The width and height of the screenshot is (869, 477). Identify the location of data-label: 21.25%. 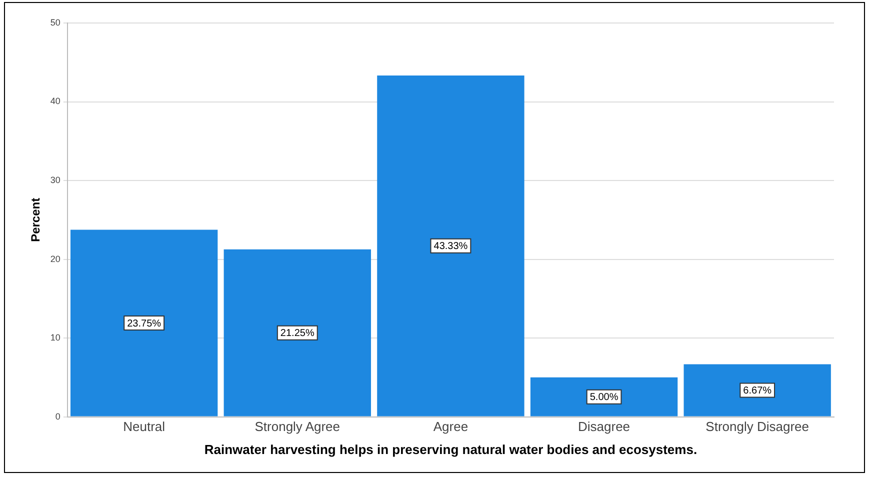
(297, 334).